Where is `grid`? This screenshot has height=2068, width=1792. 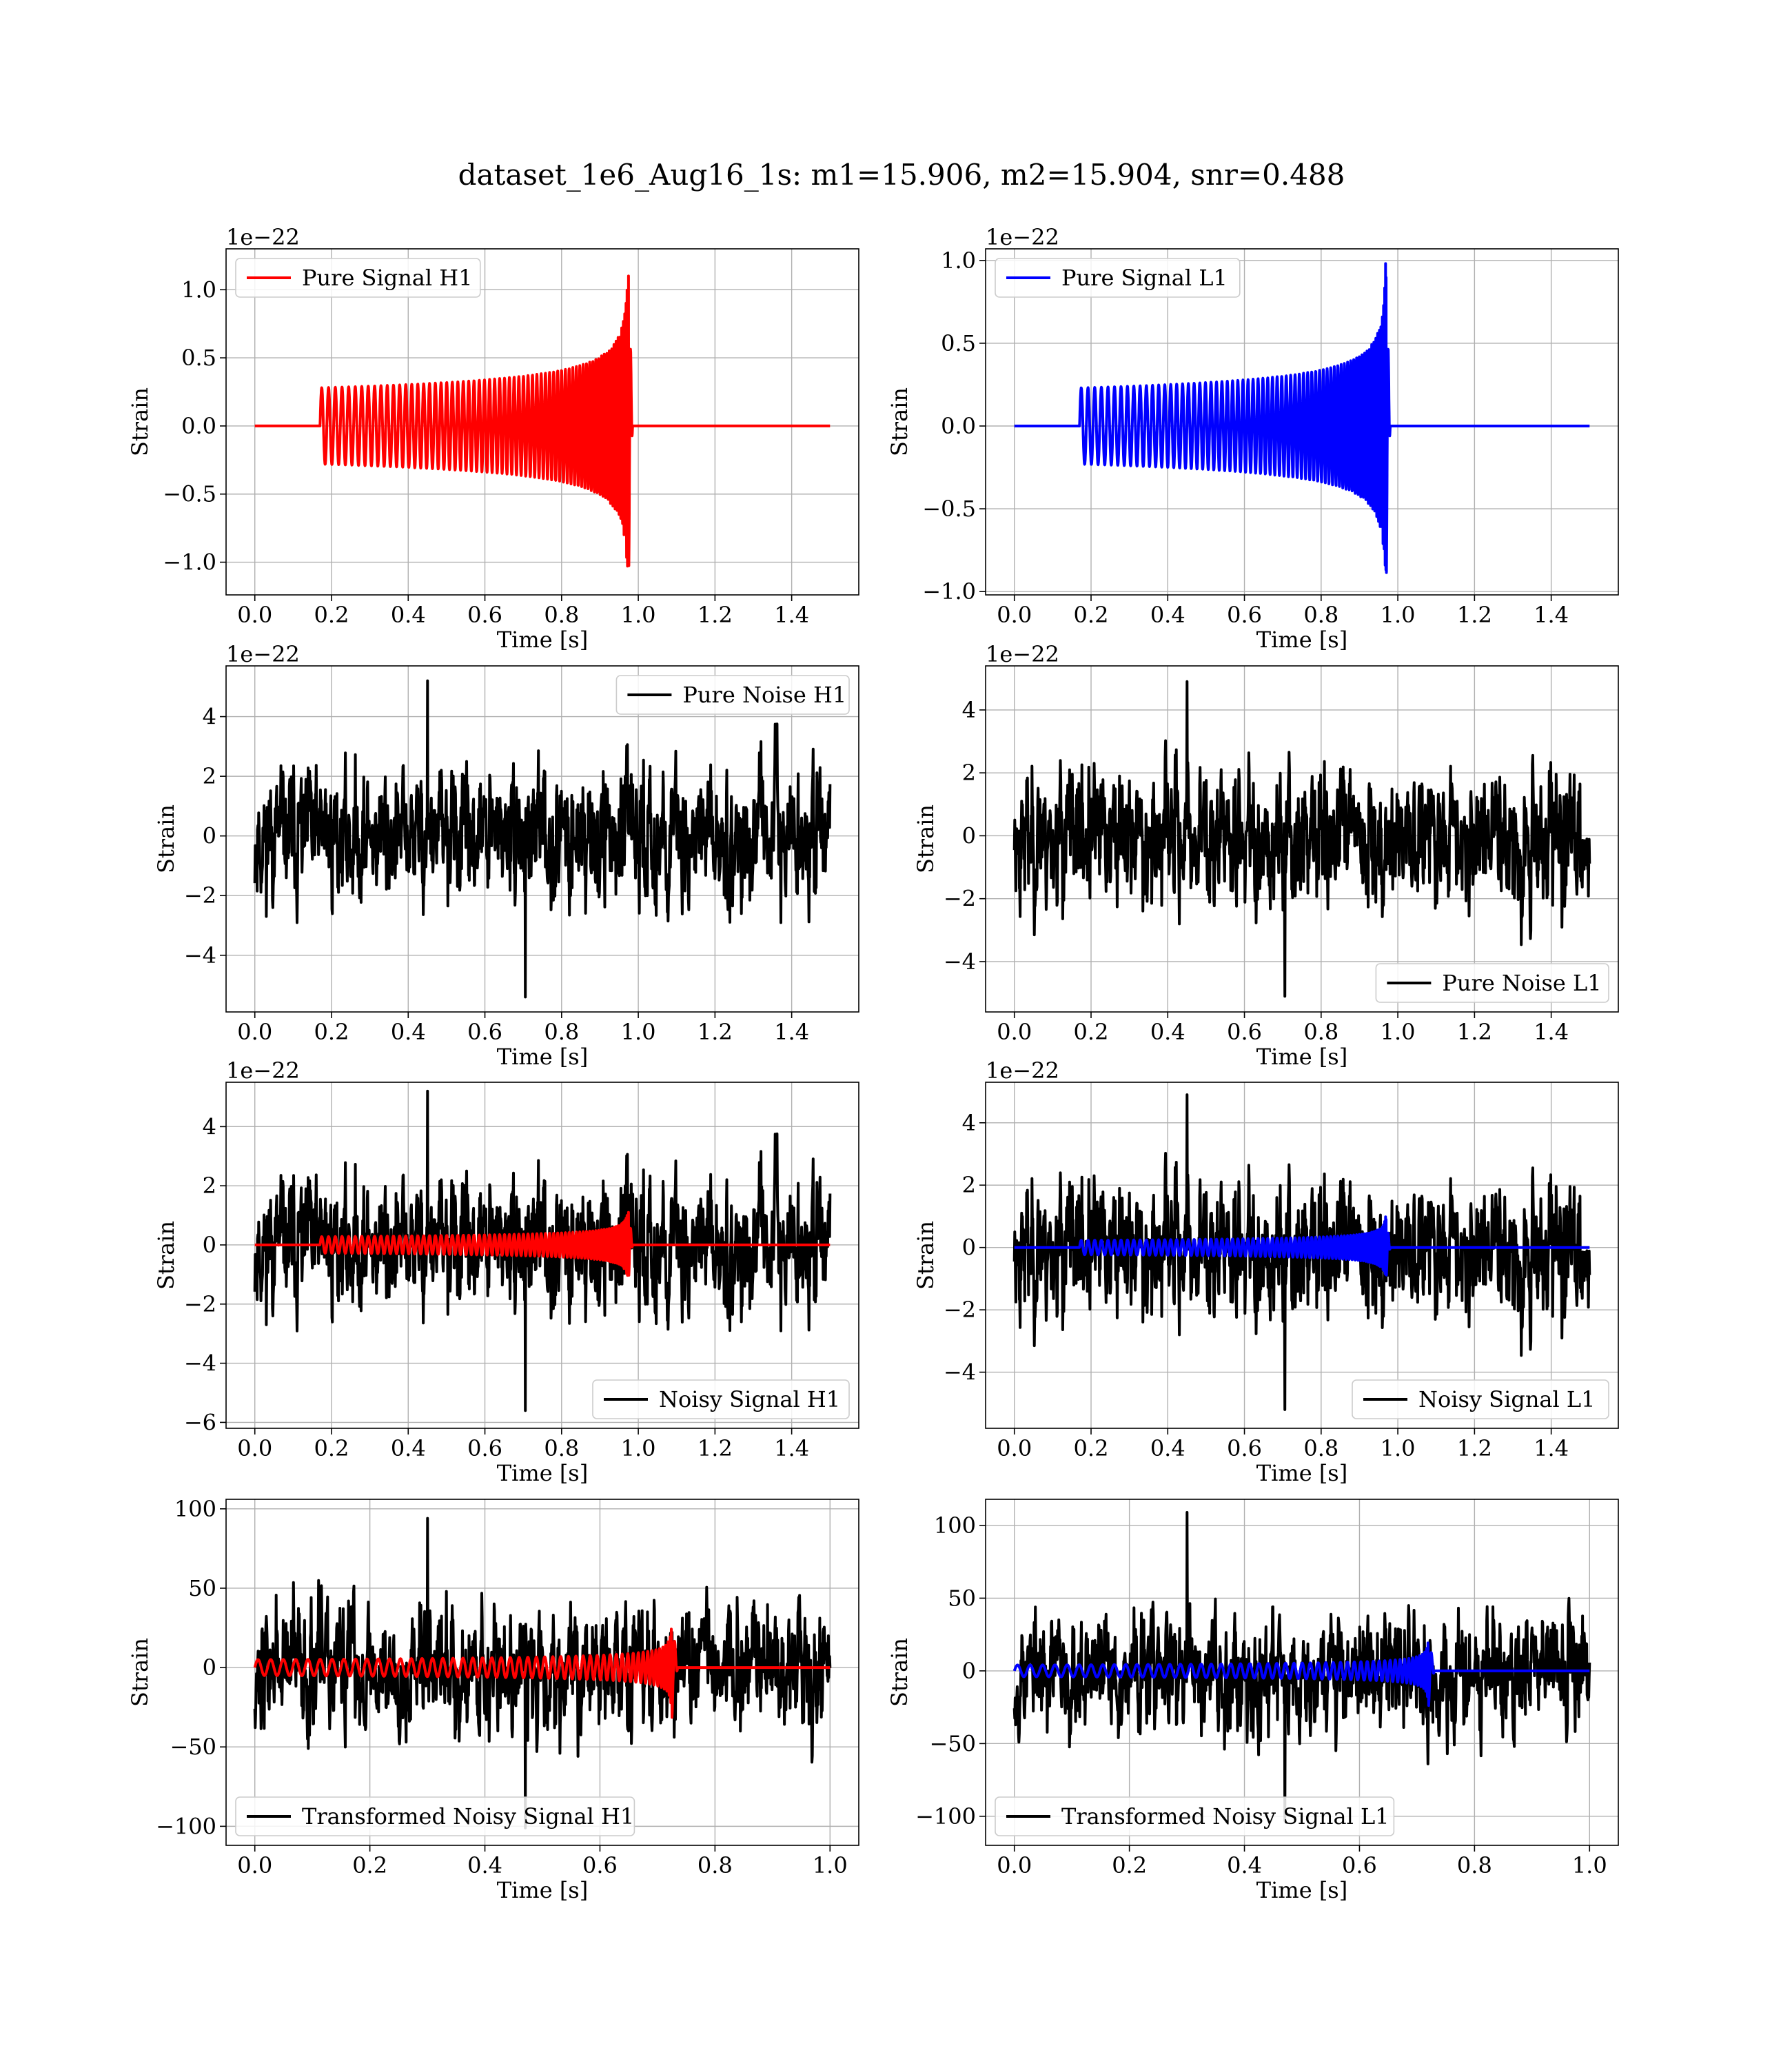 grid is located at coordinates (1302, 422).